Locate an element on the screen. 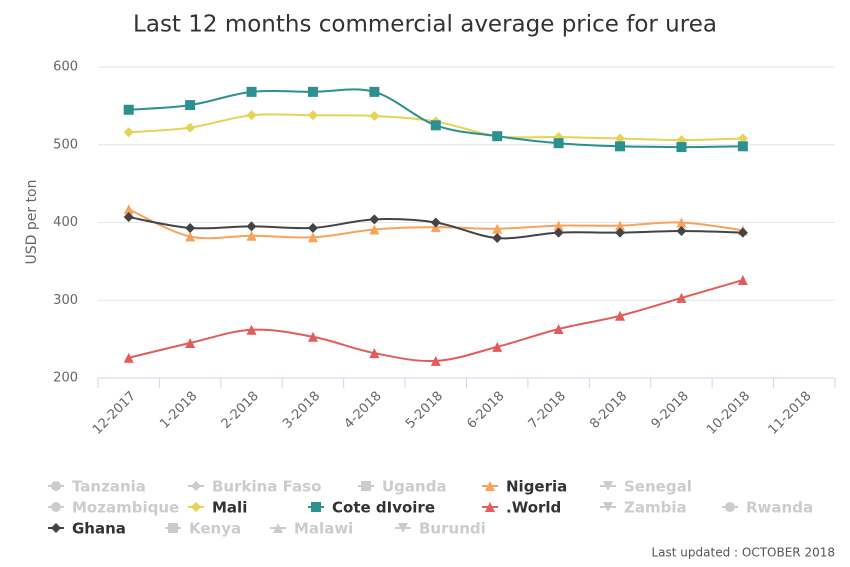 This screenshot has height=567, width=850. y-tick-label: 500 is located at coordinates (65, 144).